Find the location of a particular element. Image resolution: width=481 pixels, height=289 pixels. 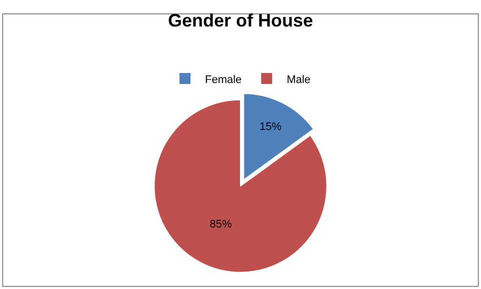

data-label: 85% is located at coordinates (221, 224).